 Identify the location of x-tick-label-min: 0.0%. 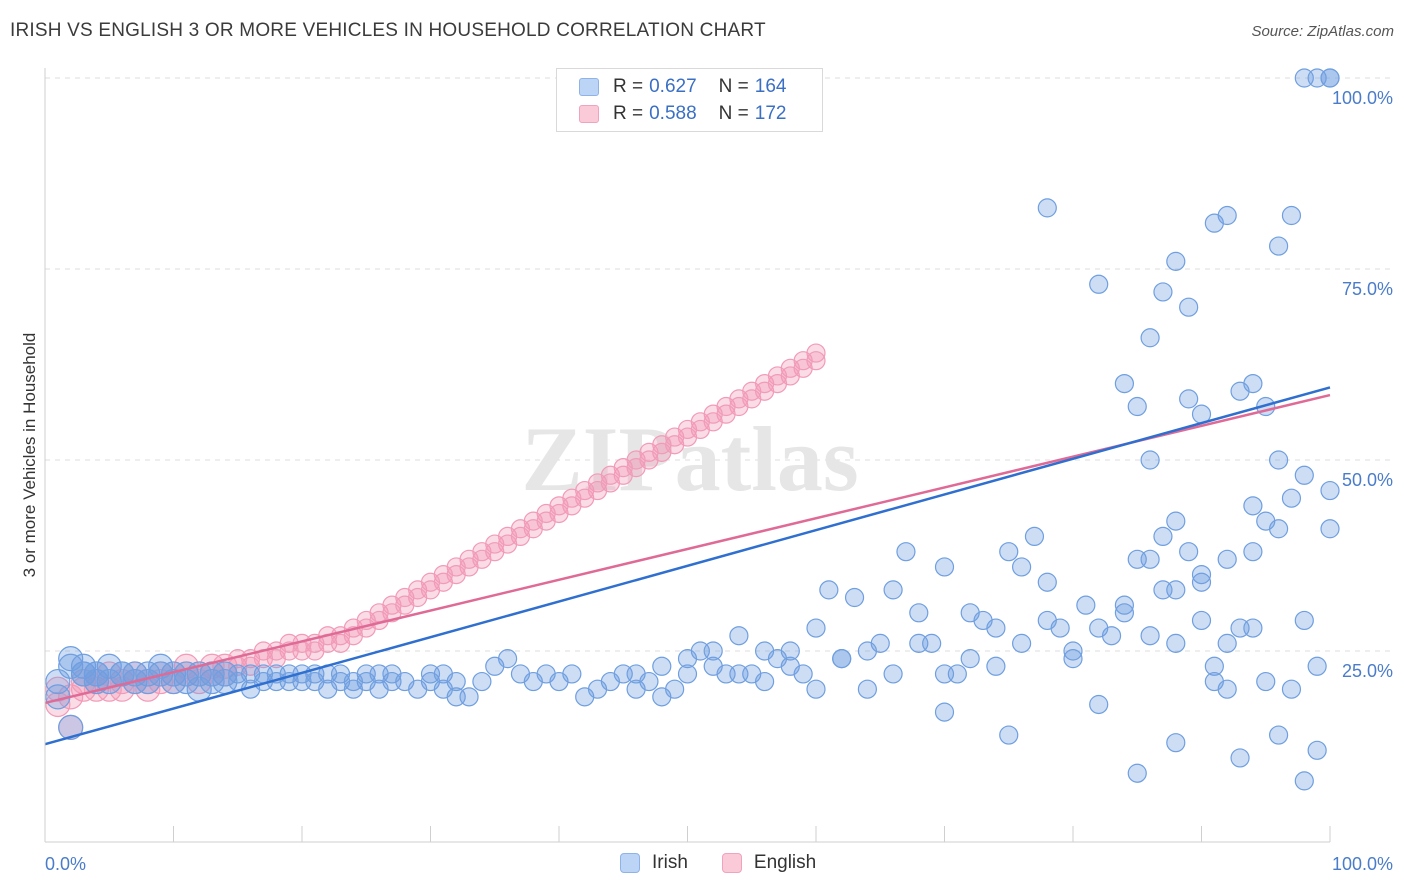
(65, 864).